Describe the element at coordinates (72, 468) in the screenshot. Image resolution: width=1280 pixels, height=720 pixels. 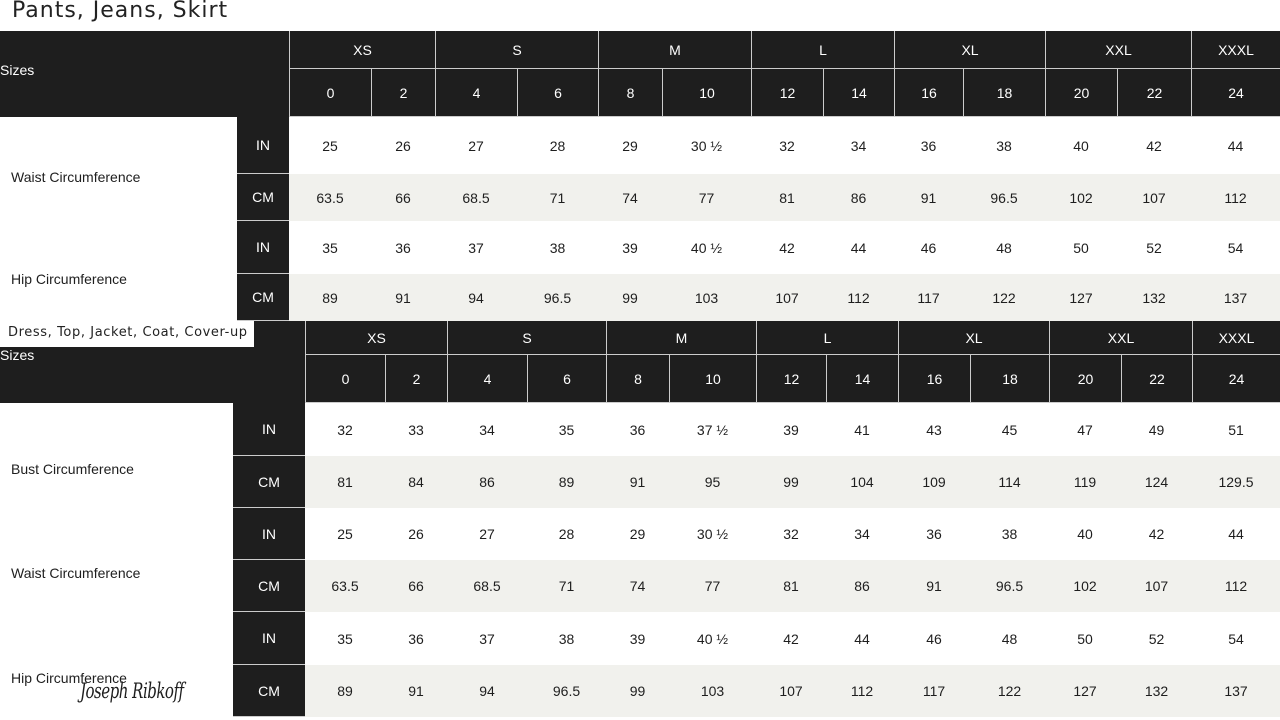
I see `measurement-label: Bust Circumference` at that location.